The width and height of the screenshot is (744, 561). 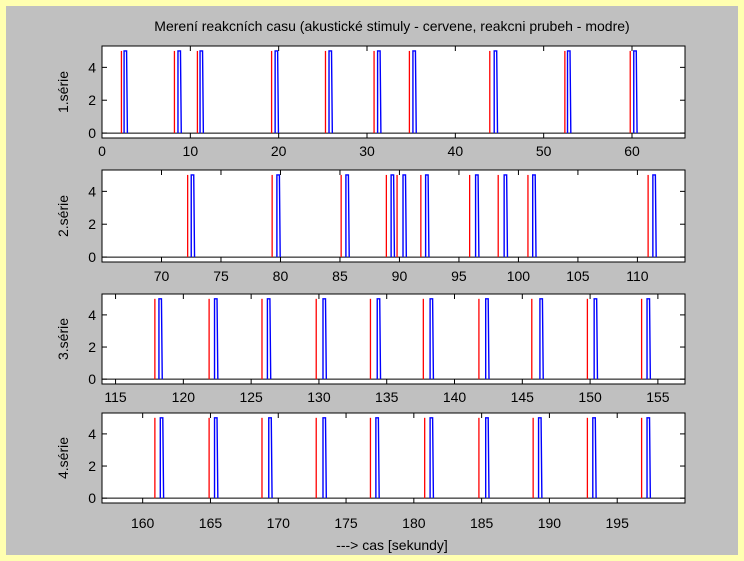 What do you see at coordinates (387, 397) in the screenshot?
I see `x-tick-label: 135` at bounding box center [387, 397].